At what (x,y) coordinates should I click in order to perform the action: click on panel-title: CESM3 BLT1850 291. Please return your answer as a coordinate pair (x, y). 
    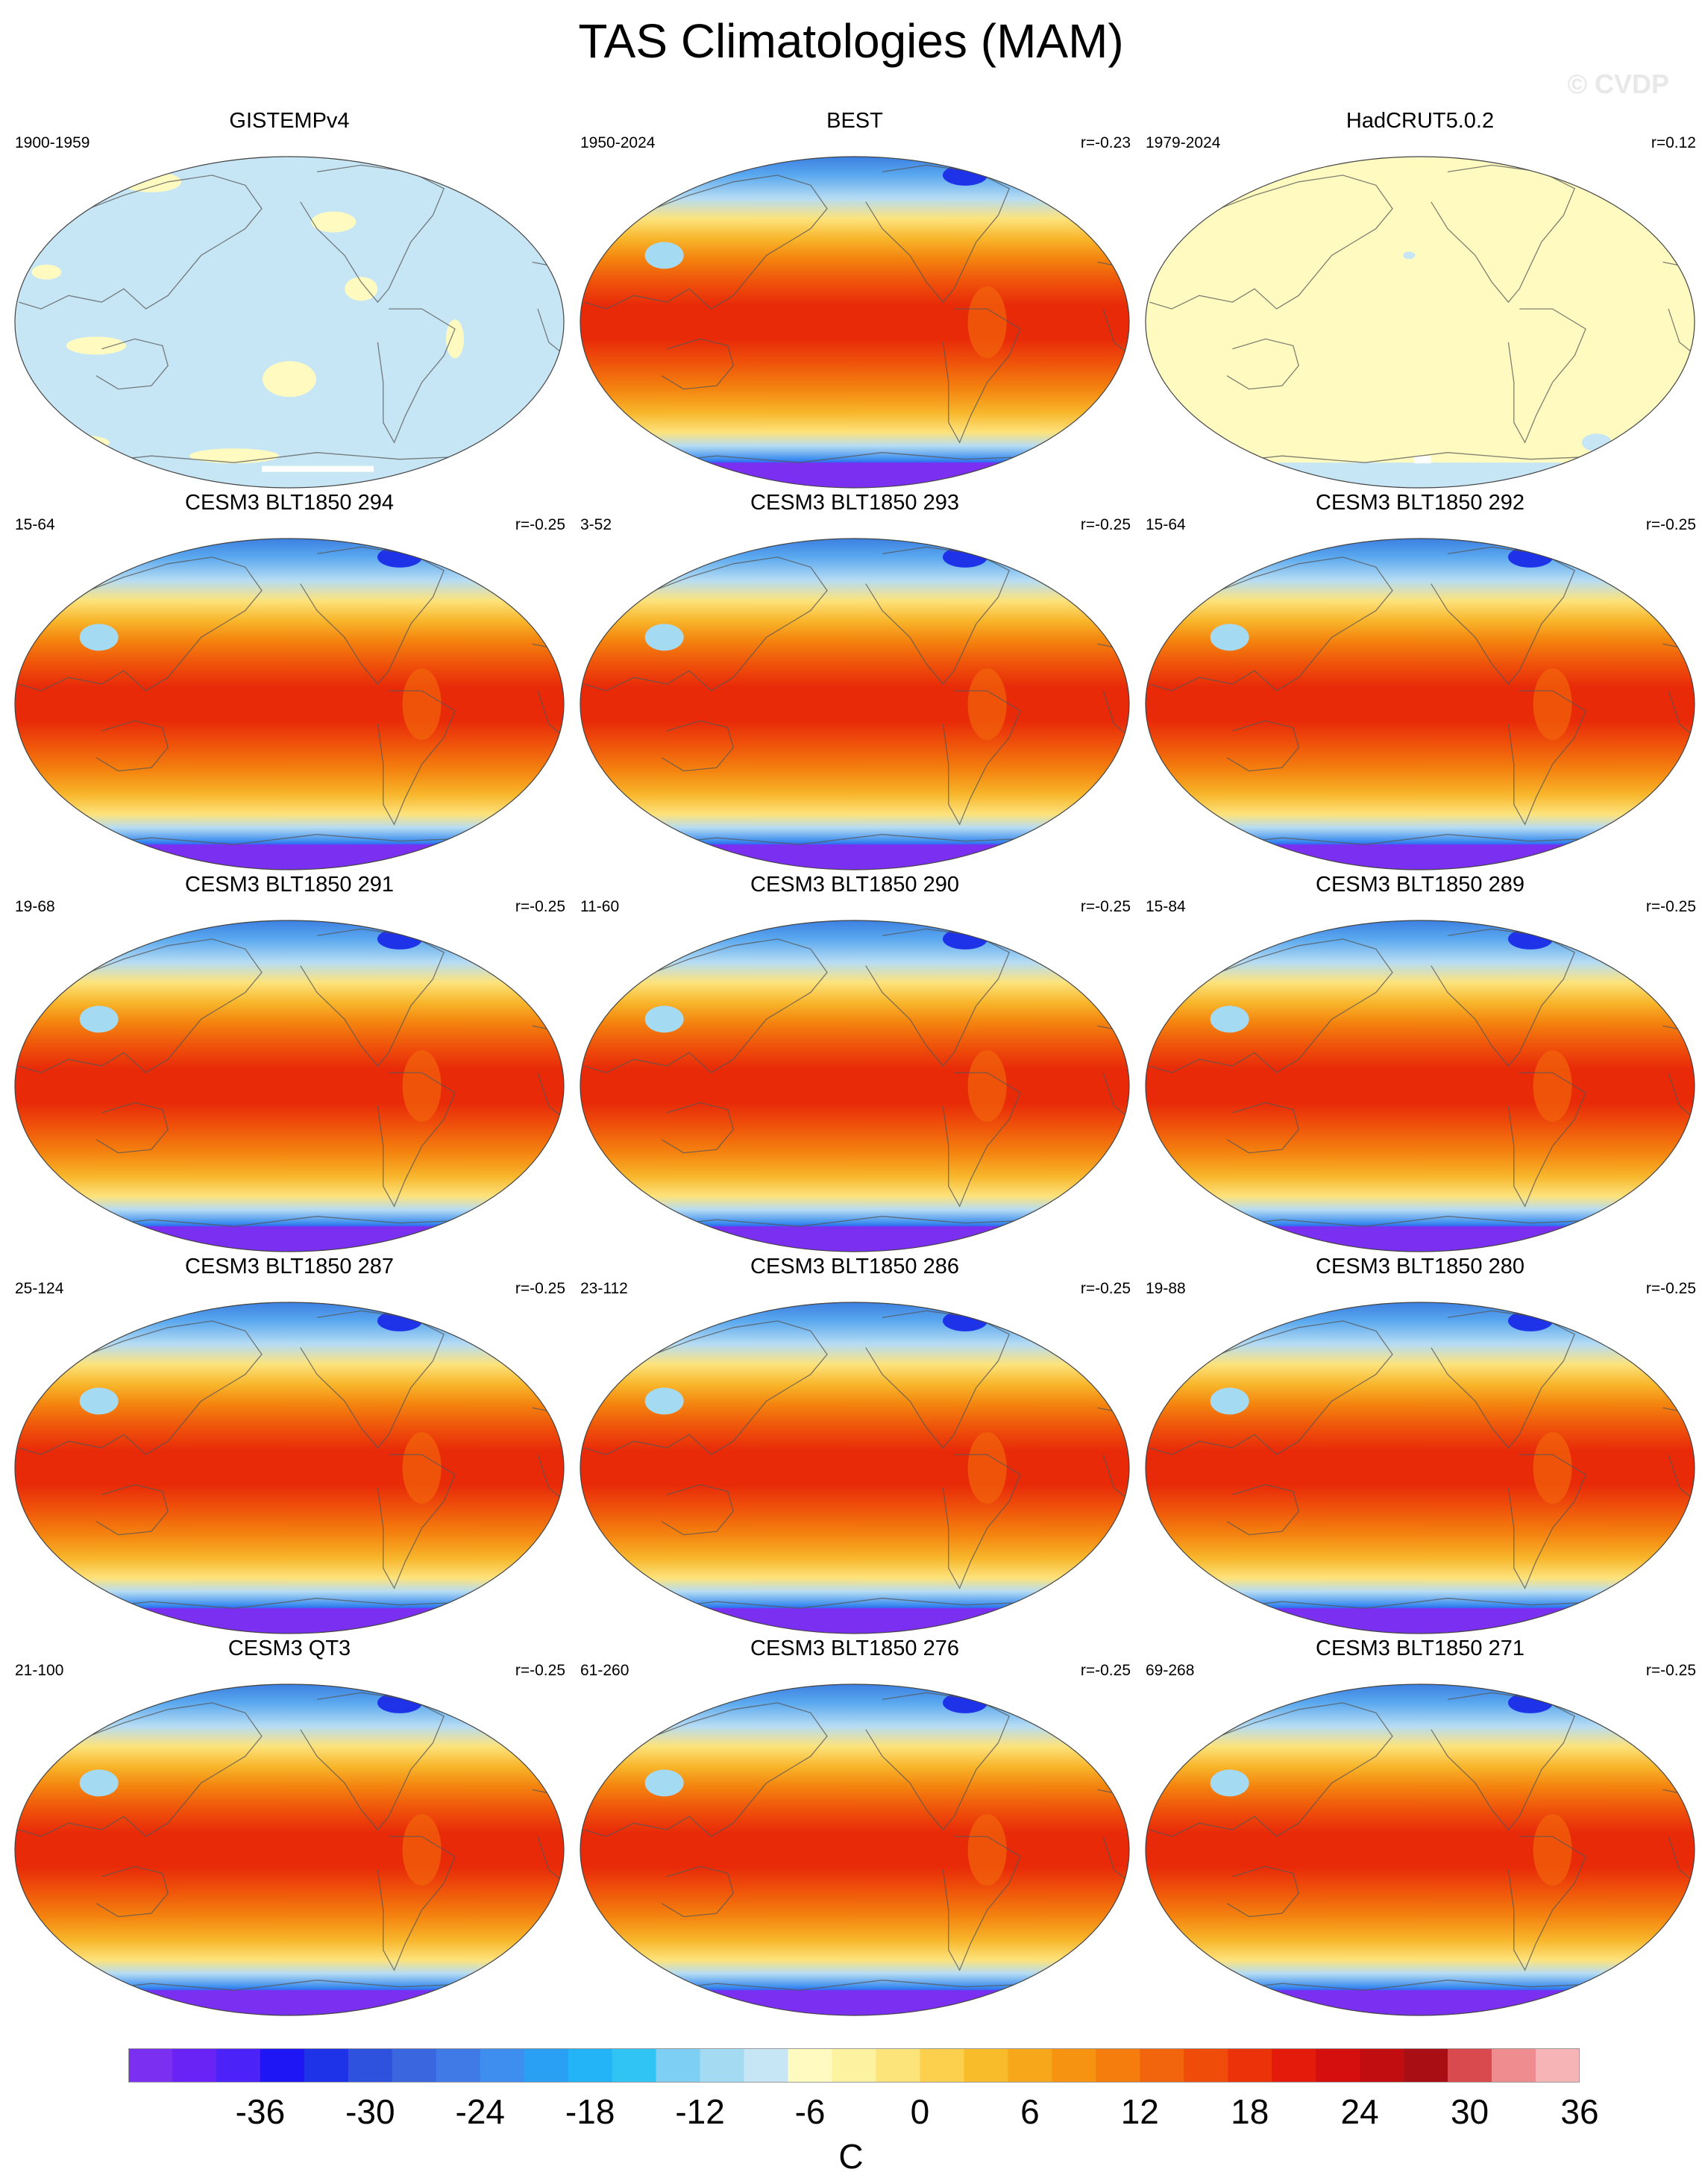
    Looking at the image, I should click on (289, 885).